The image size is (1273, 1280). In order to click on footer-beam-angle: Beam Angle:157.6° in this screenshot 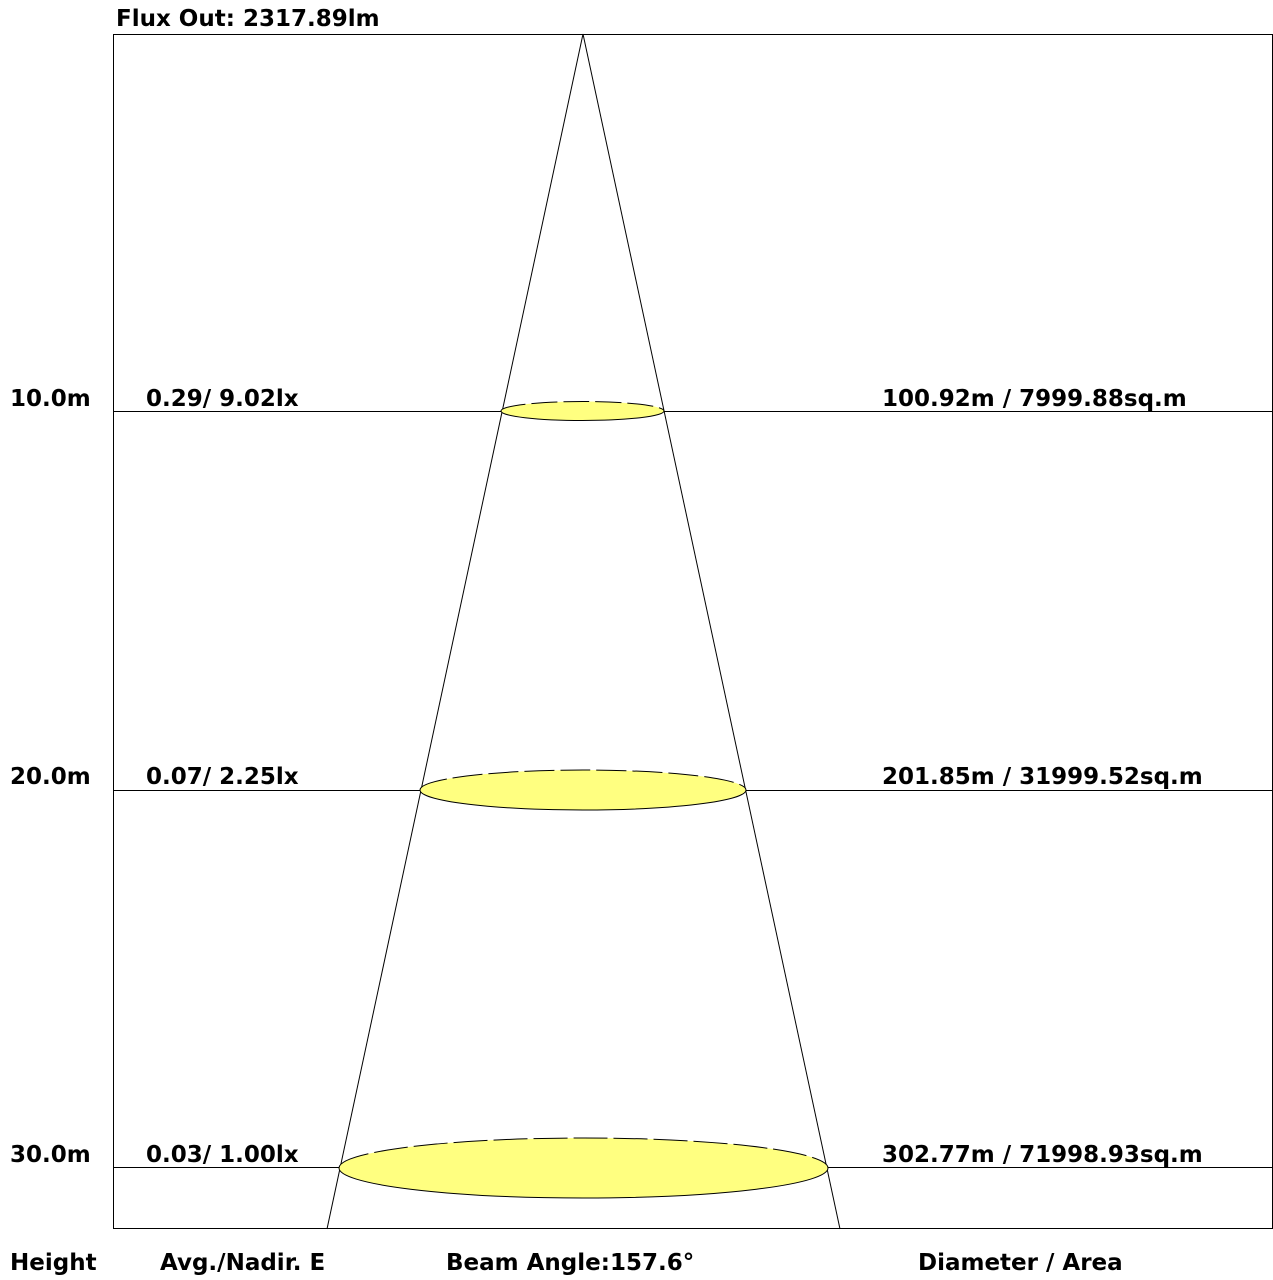, I will do `click(570, 1263)`.